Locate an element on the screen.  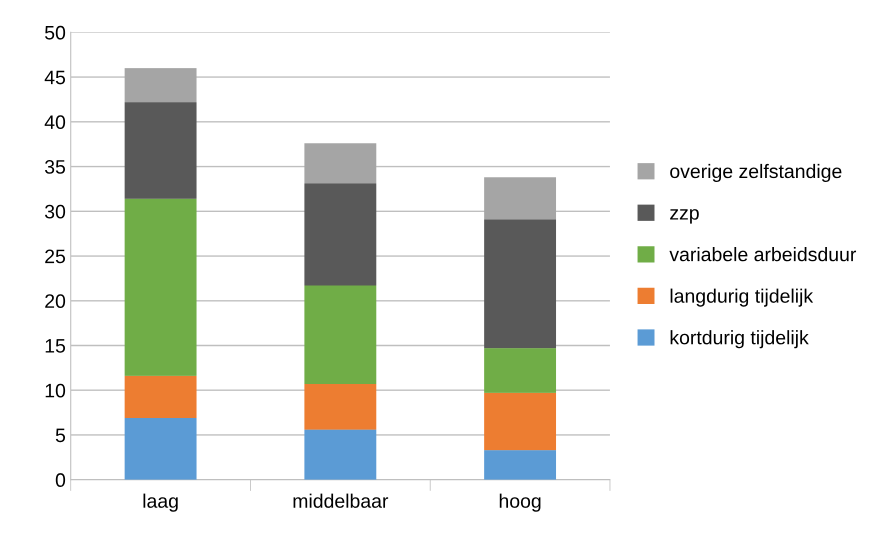
y-tick-label: 45 is located at coordinates (55, 77).